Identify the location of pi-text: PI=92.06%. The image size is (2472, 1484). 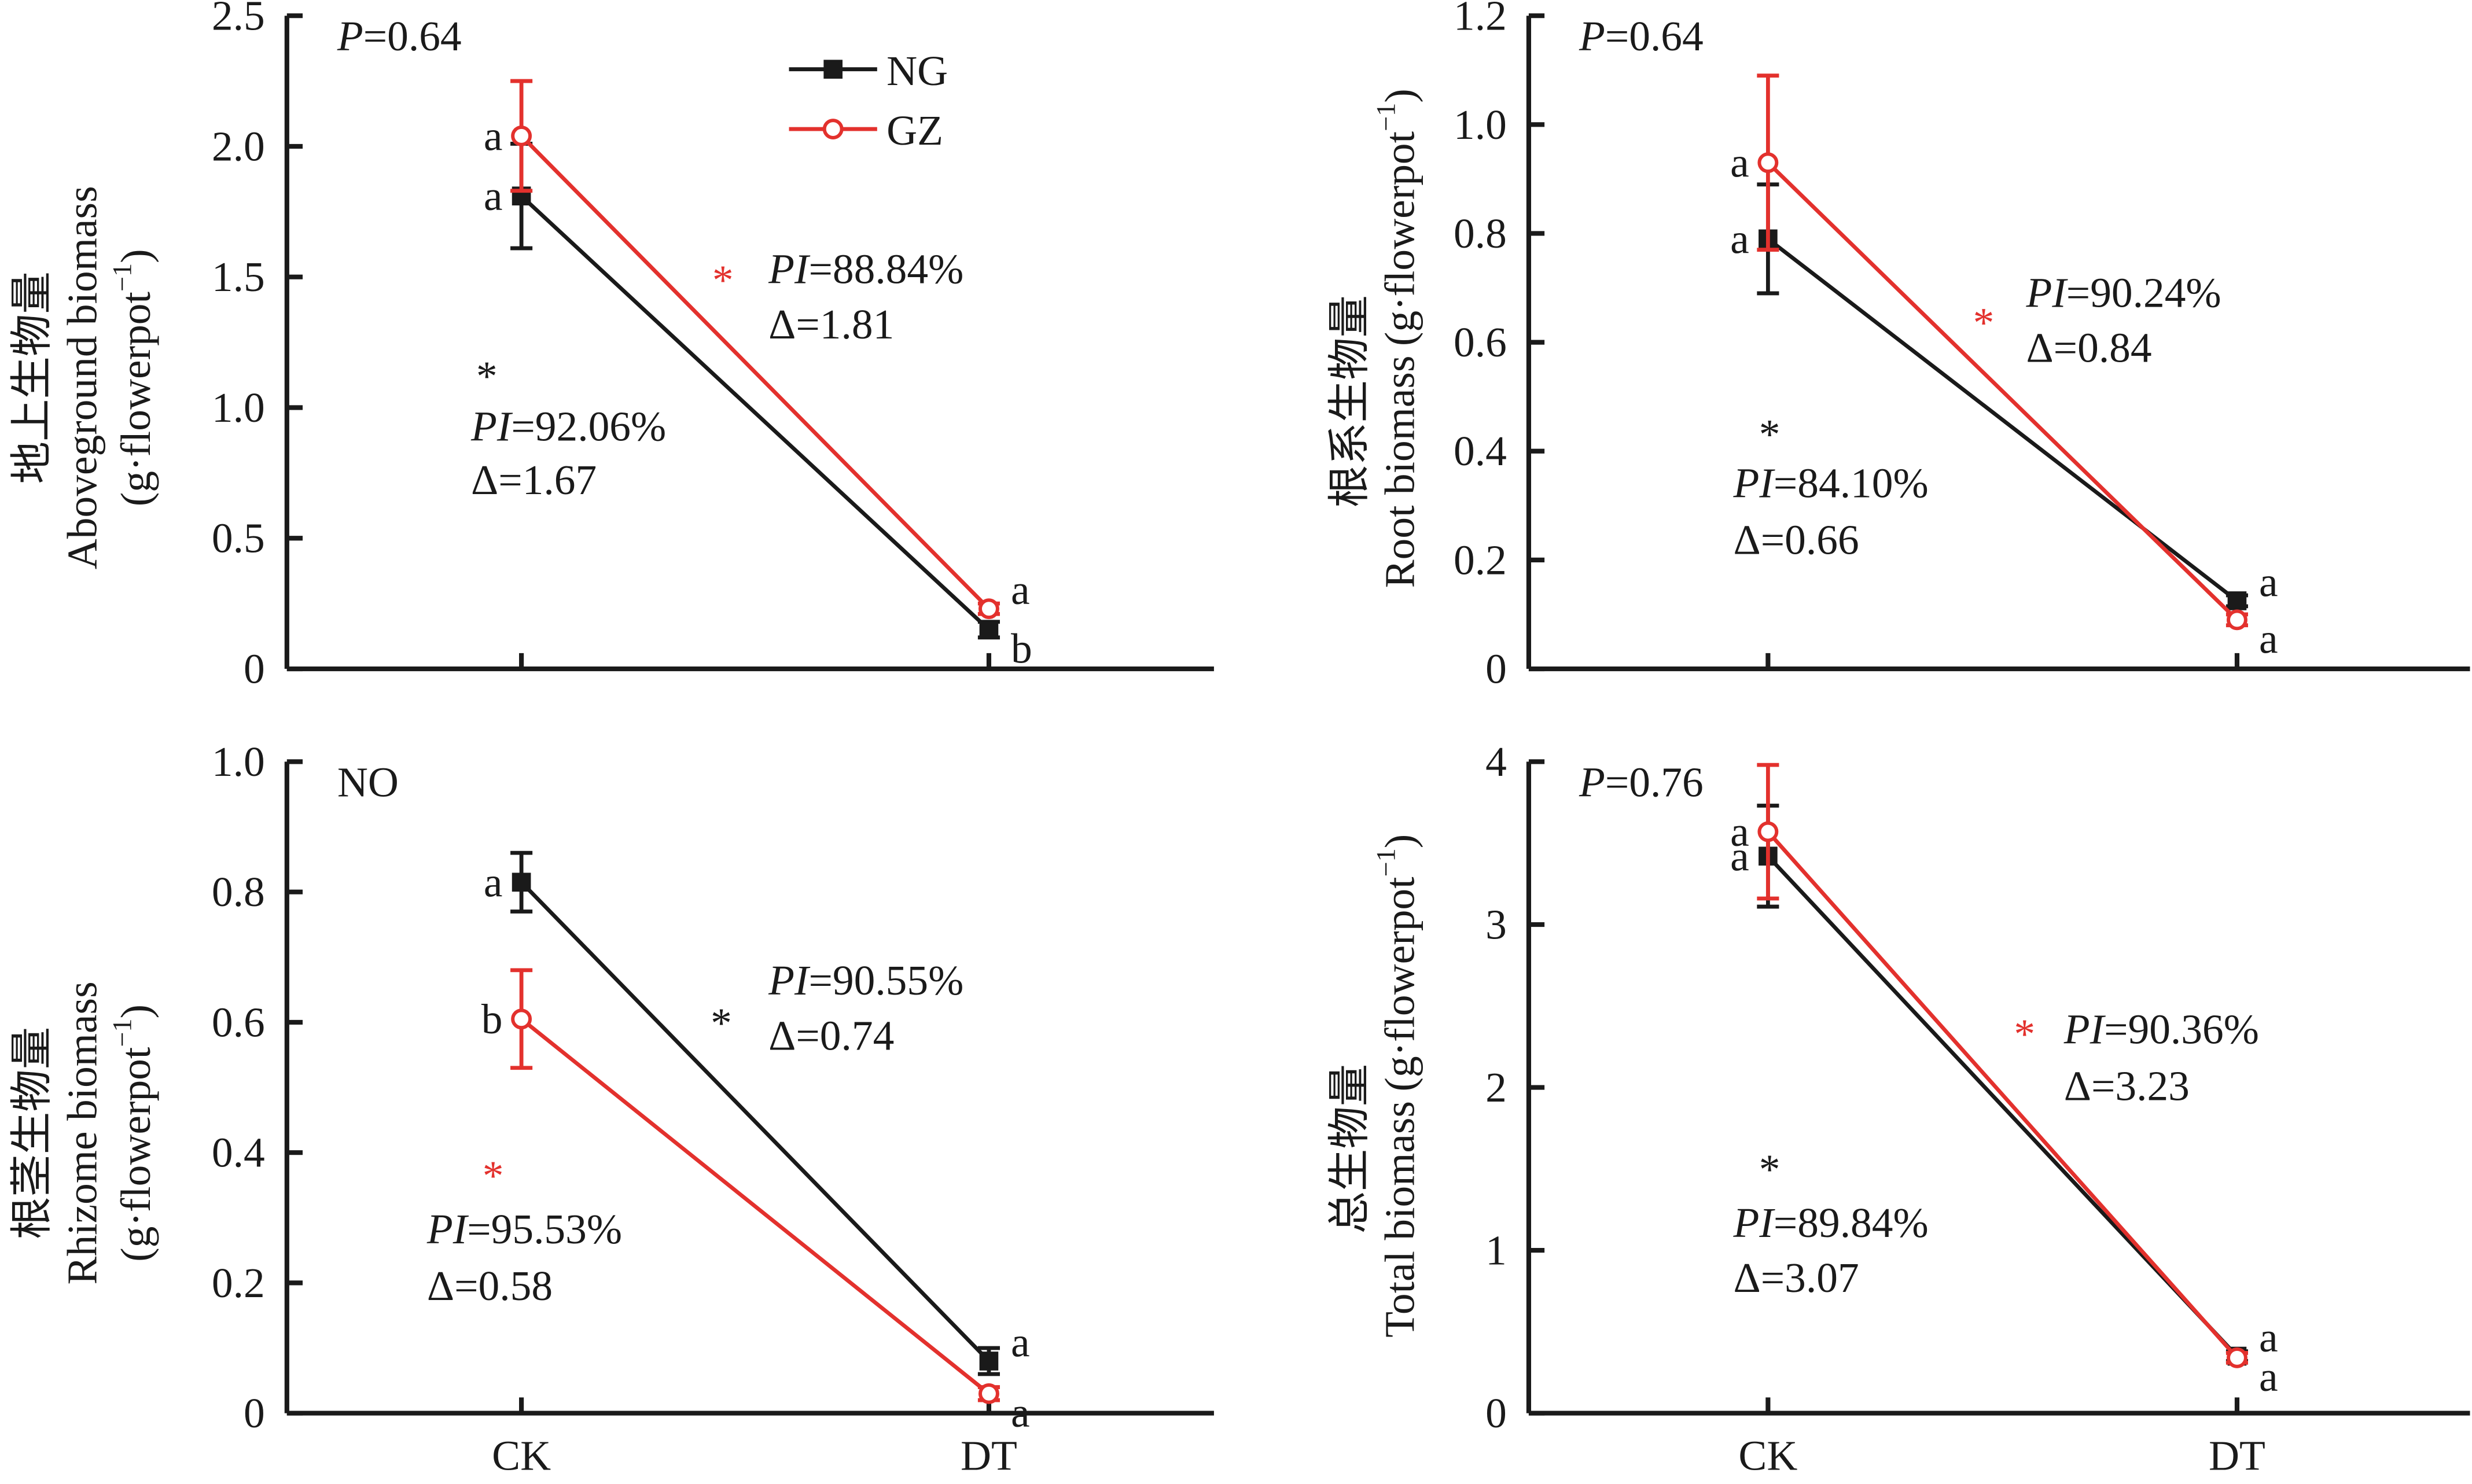
(568, 427).